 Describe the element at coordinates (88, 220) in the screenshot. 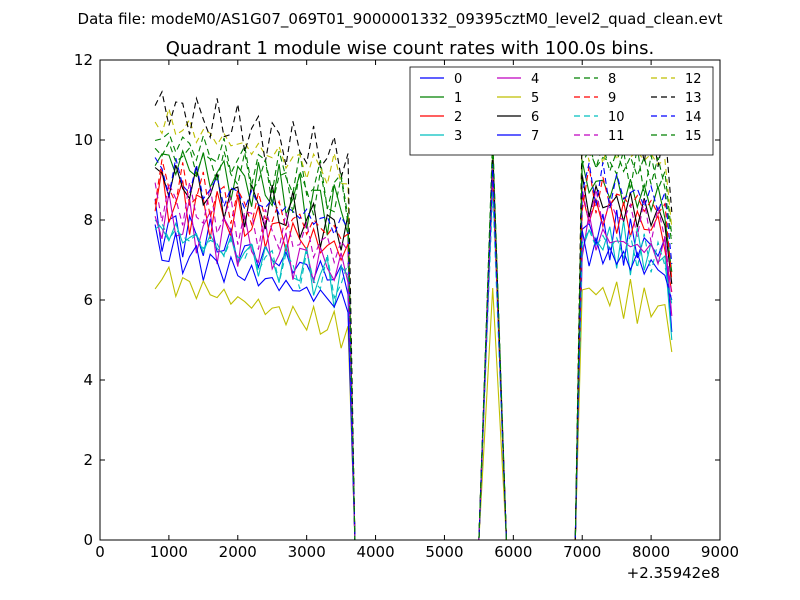

I see `y-tick-label: 8` at that location.